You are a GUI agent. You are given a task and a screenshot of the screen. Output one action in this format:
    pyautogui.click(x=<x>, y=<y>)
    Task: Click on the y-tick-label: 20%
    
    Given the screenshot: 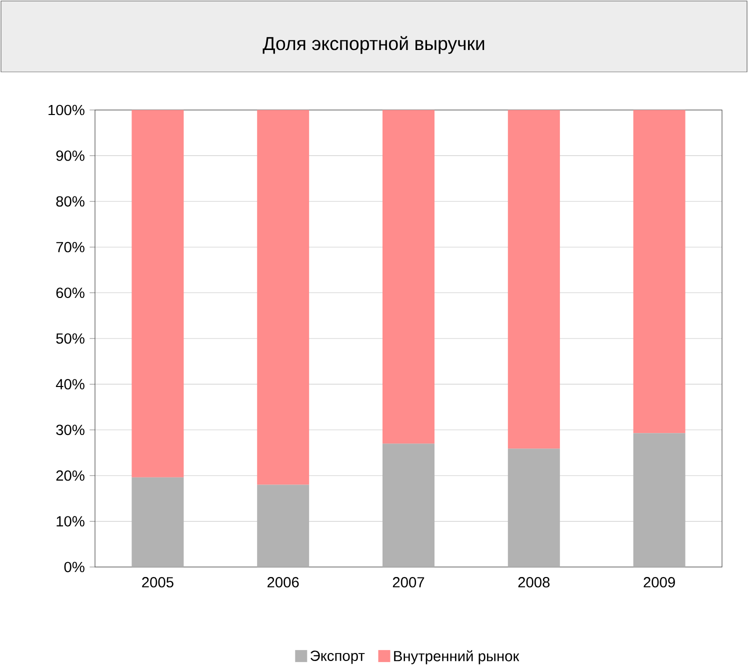 What is the action you would take?
    pyautogui.click(x=70, y=475)
    